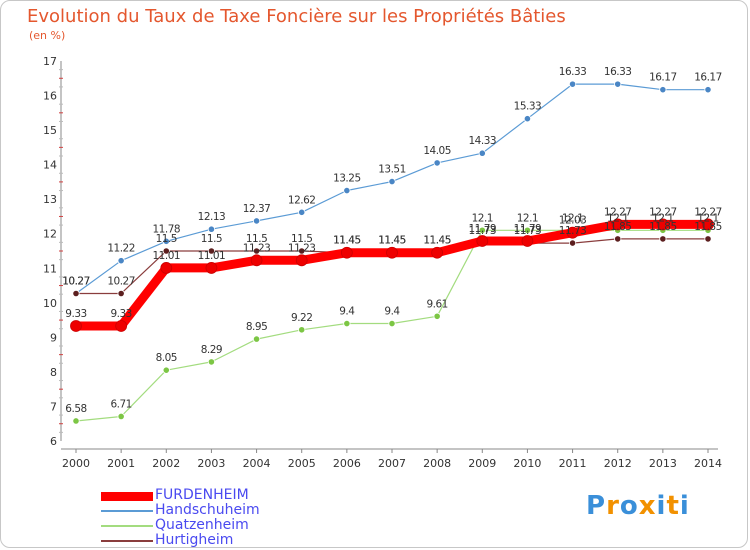 The image size is (750, 550). What do you see at coordinates (708, 463) in the screenshot?
I see `x-tick-label: 2014` at bounding box center [708, 463].